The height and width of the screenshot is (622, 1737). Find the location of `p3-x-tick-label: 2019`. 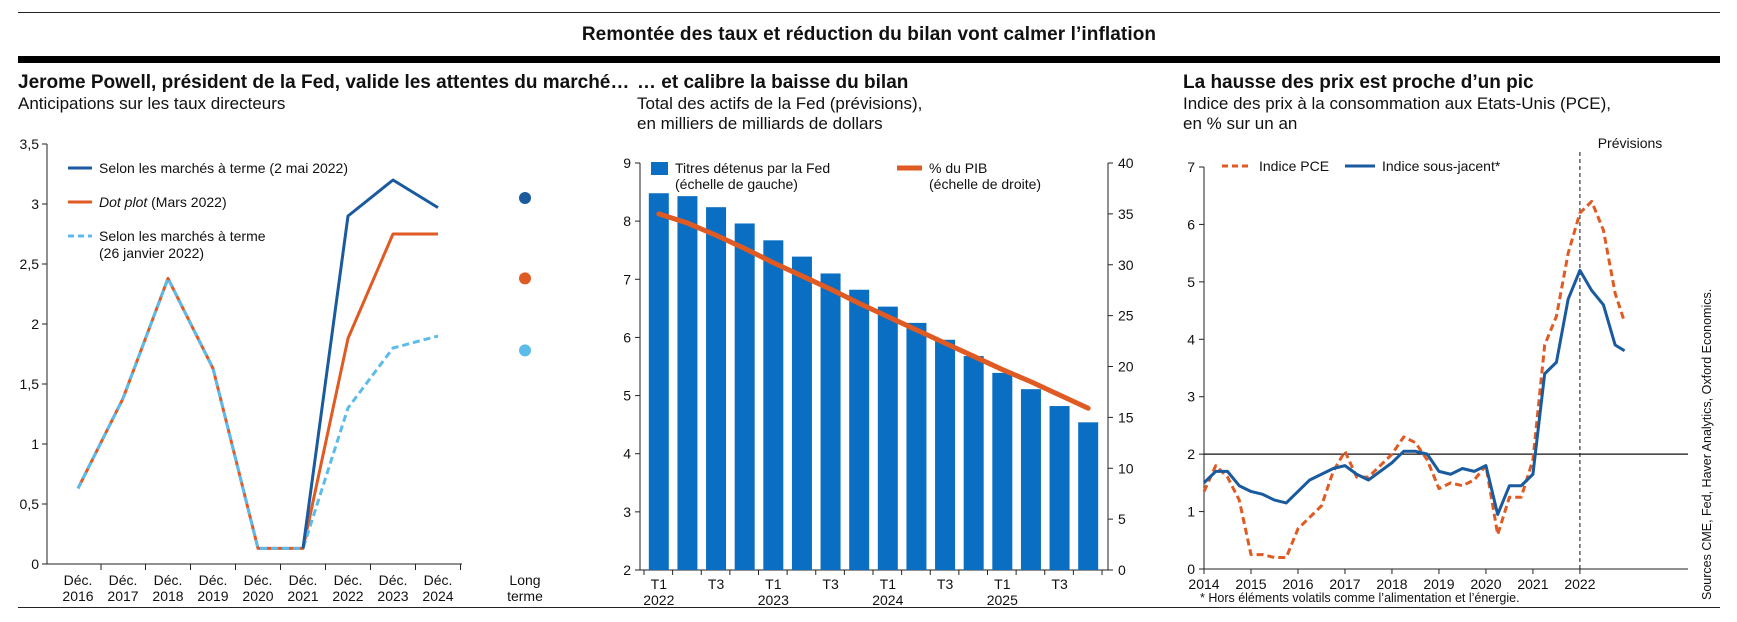

p3-x-tick-label: 2019 is located at coordinates (1438, 584).